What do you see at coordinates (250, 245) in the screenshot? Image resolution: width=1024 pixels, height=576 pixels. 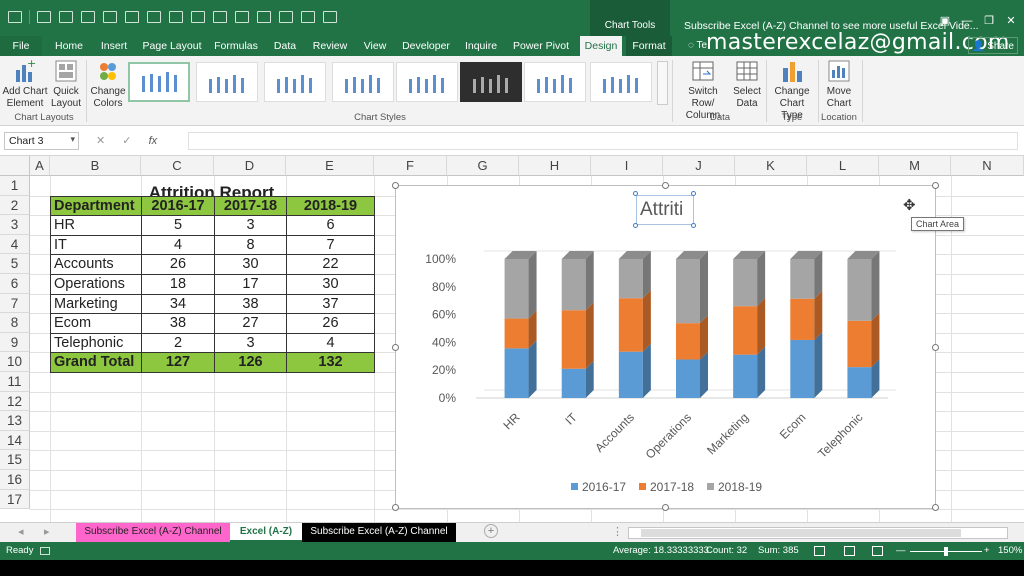 I see `value-cell-2017-18: 8` at bounding box center [250, 245].